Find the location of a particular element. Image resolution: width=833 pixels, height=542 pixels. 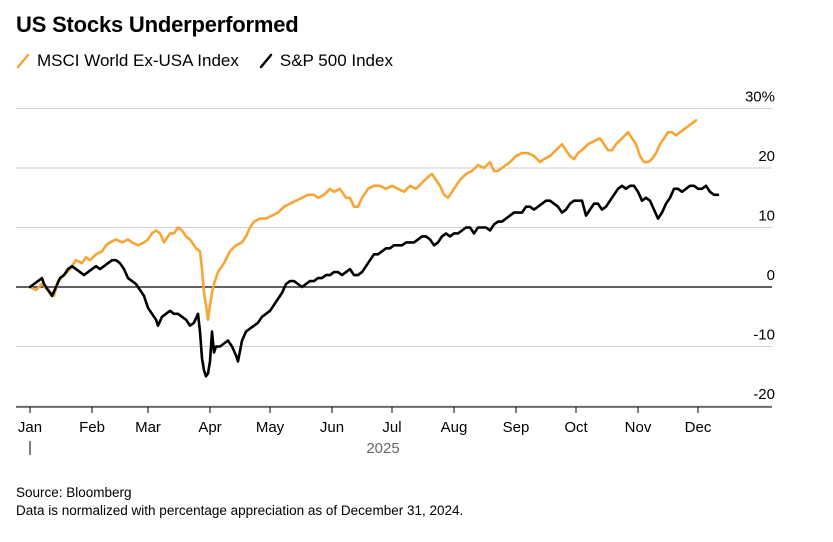

y-tick-label: 30% is located at coordinates (760, 97).